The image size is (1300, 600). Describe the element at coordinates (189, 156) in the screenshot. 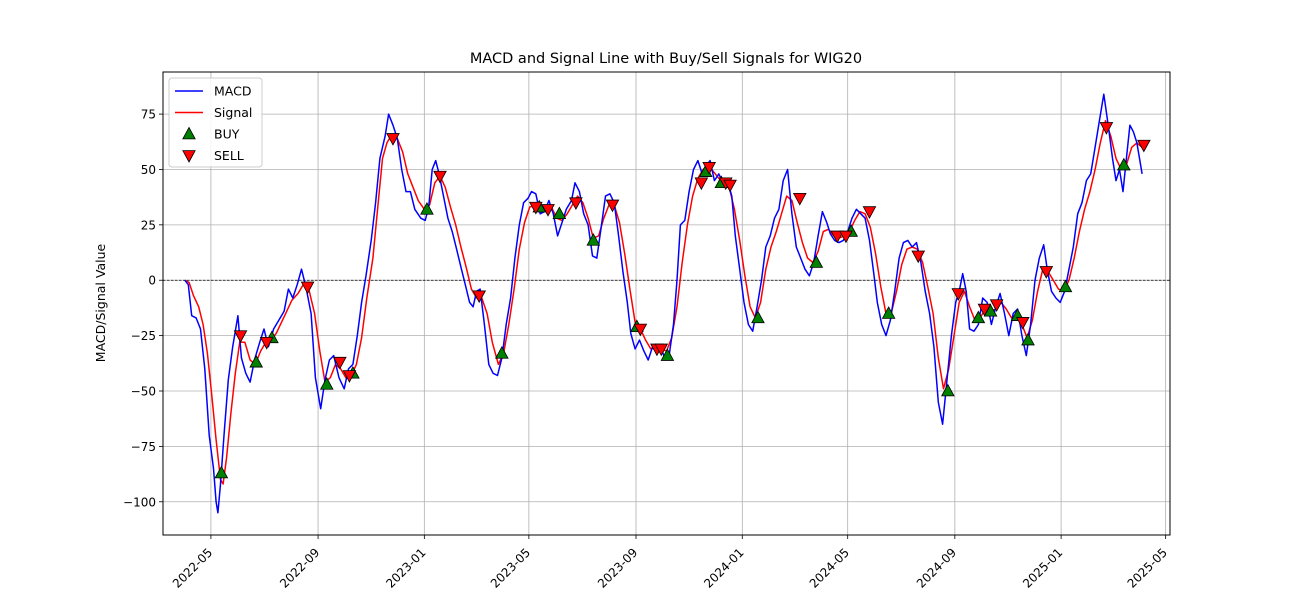

I see `legend-swatch-sell` at that location.